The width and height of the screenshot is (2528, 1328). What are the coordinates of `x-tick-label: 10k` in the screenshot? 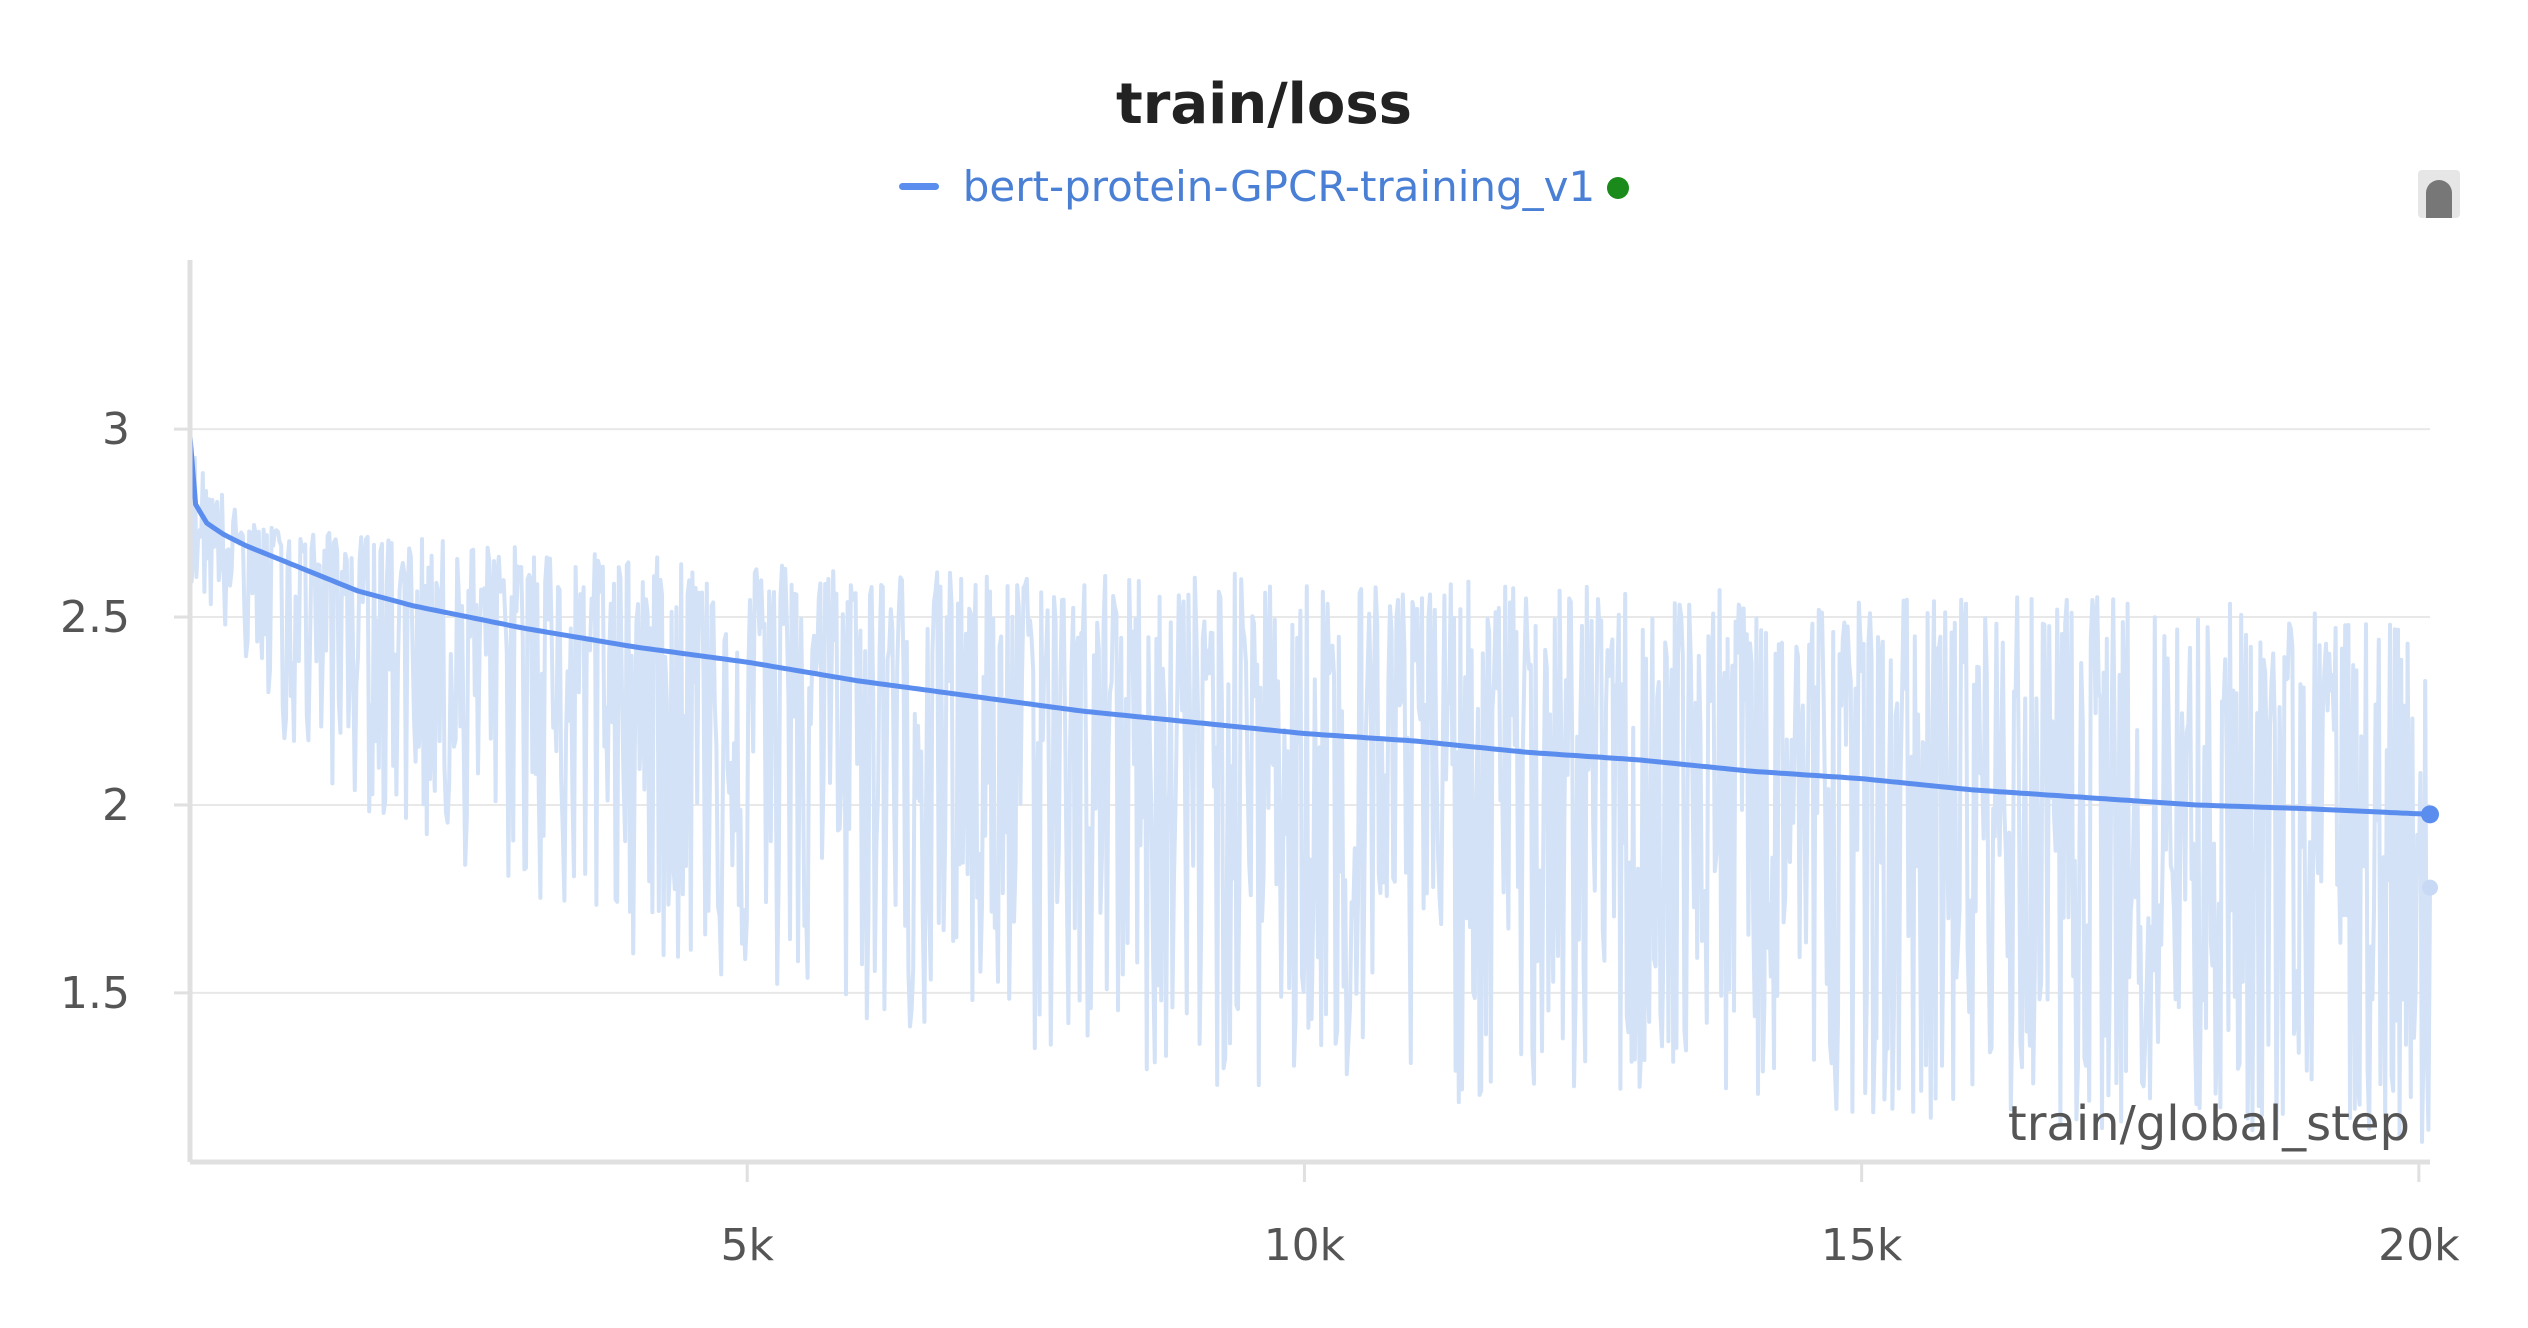 It's located at (1305, 1245).